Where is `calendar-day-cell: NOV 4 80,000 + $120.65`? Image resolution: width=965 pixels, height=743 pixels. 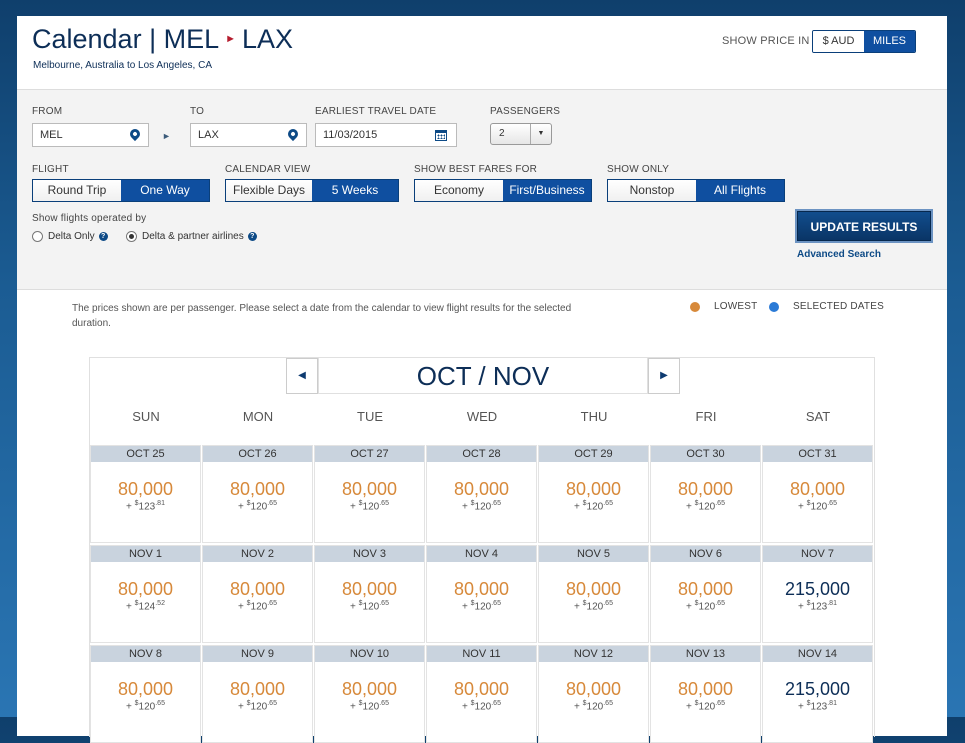
calendar-day-cell: NOV 4 80,000 + $120.65 is located at coordinates (481, 594).